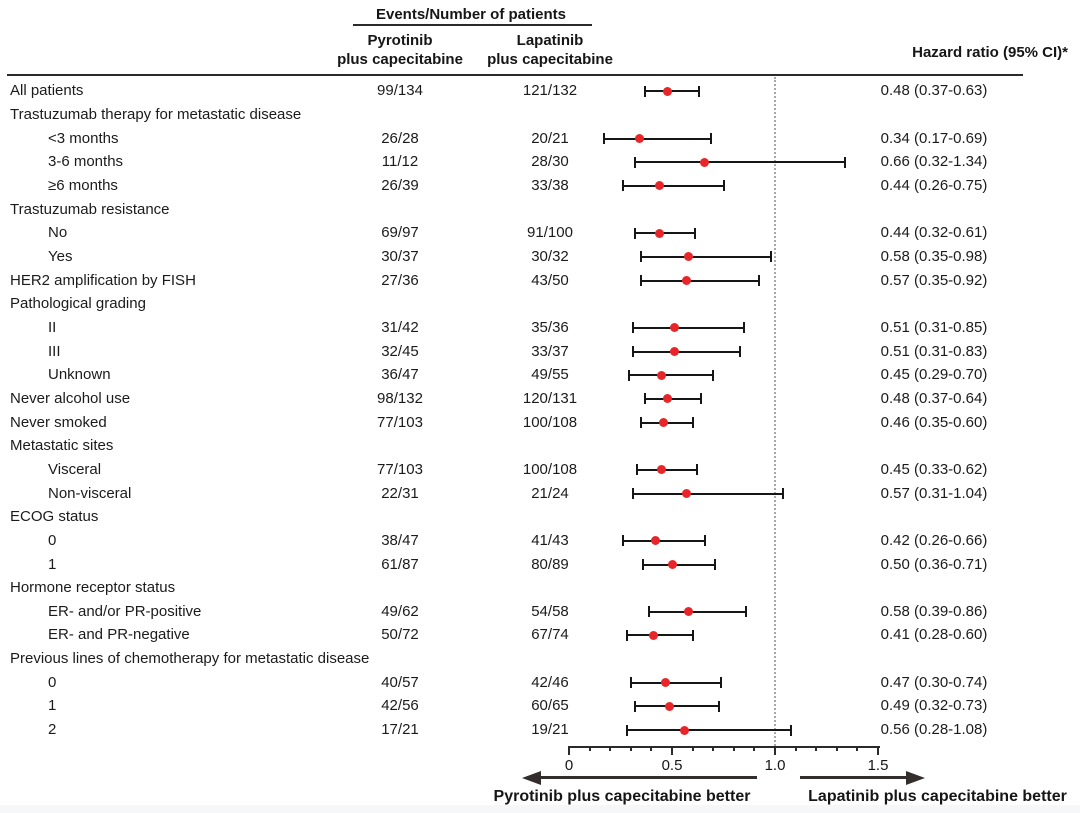  I want to click on pyrotinib-events-value: 98/132, so click(400, 398).